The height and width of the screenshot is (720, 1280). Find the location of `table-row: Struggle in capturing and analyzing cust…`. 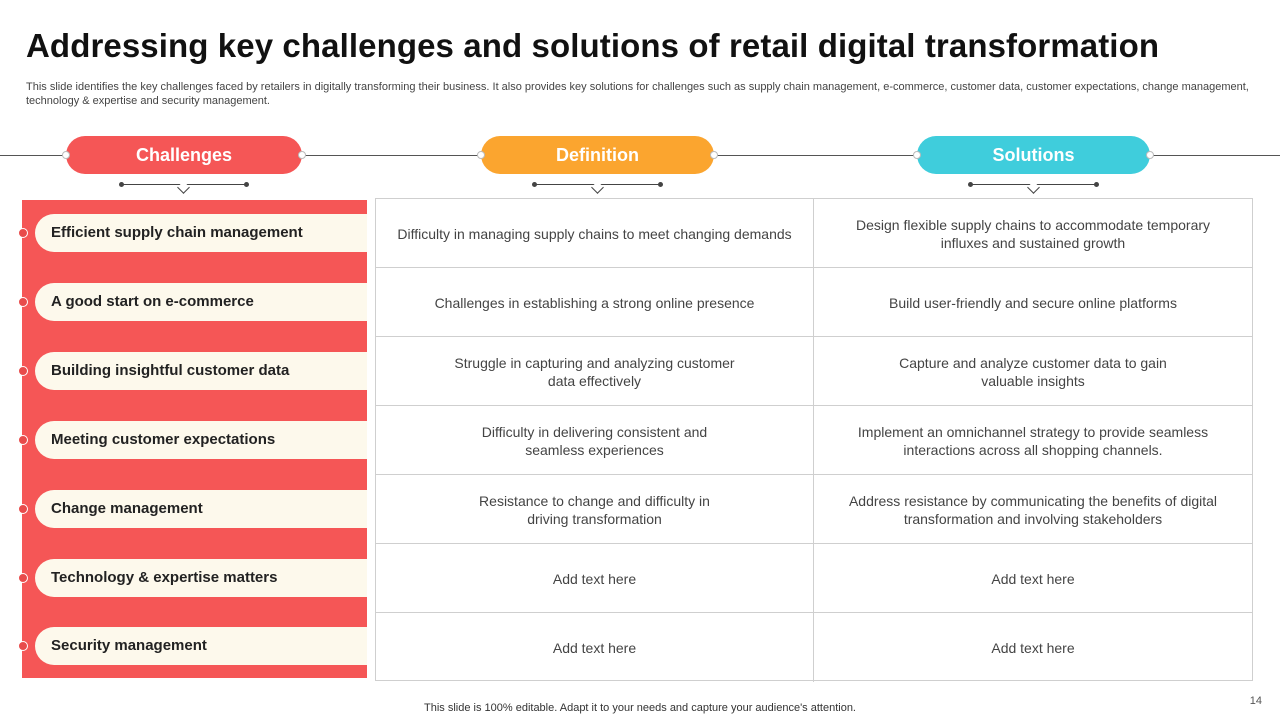

table-row: Struggle in capturing and analyzing cust… is located at coordinates (814, 371).